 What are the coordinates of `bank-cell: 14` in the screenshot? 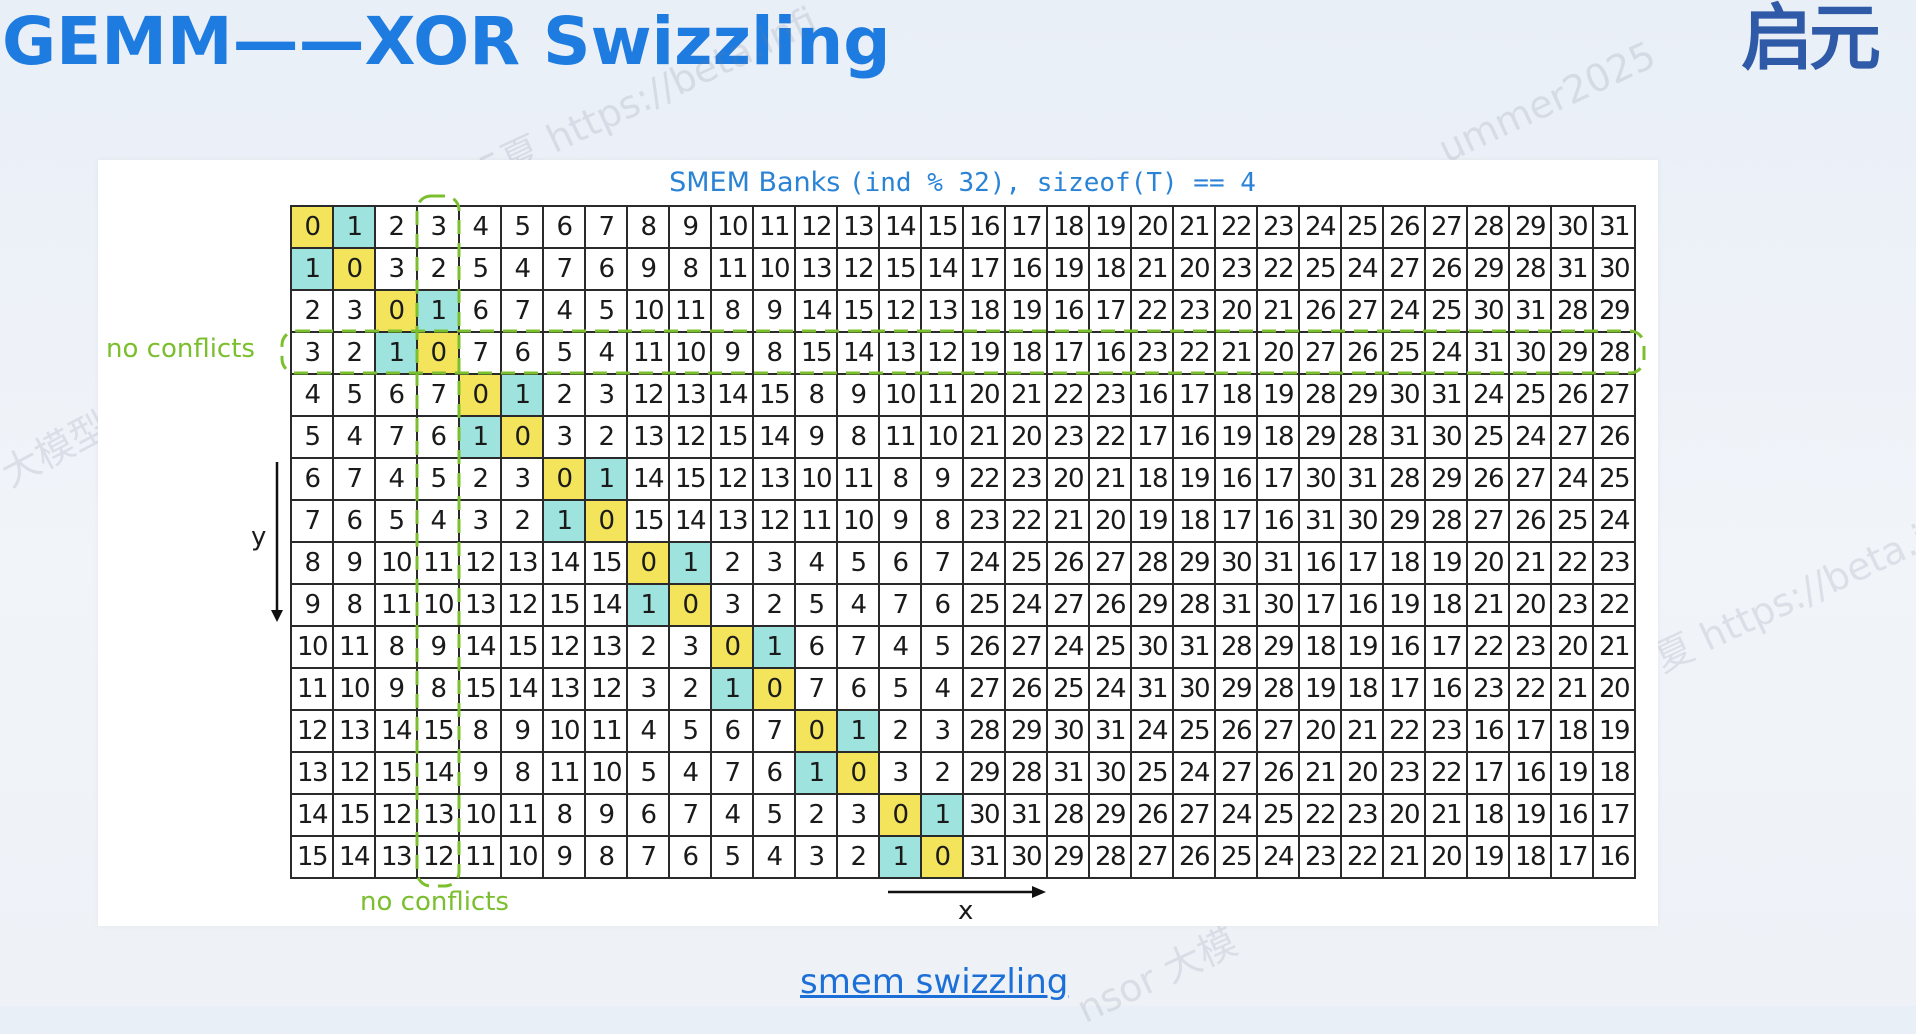 It's located at (523, 690).